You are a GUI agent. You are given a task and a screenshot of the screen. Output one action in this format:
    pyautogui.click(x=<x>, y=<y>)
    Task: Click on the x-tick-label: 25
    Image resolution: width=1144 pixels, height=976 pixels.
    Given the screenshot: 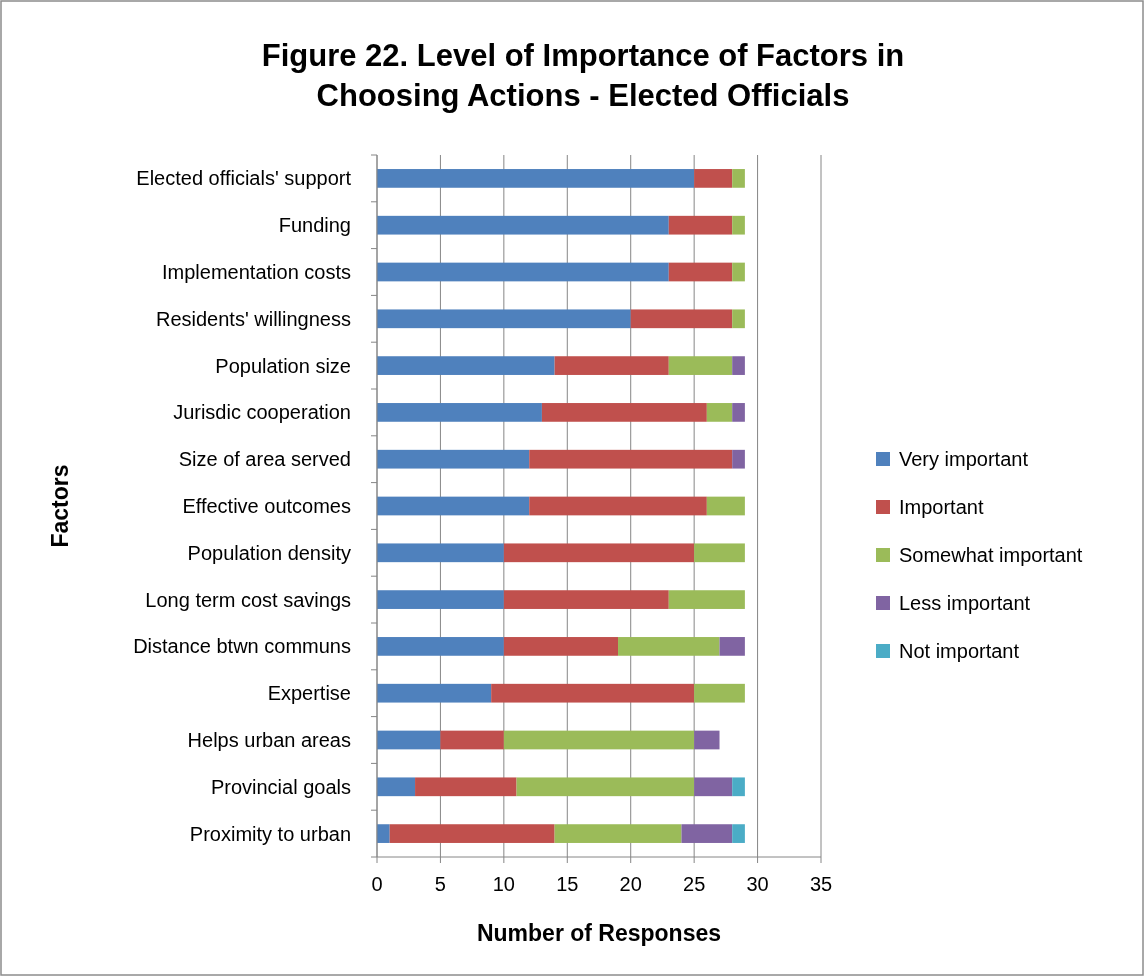 What is the action you would take?
    pyautogui.click(x=694, y=884)
    